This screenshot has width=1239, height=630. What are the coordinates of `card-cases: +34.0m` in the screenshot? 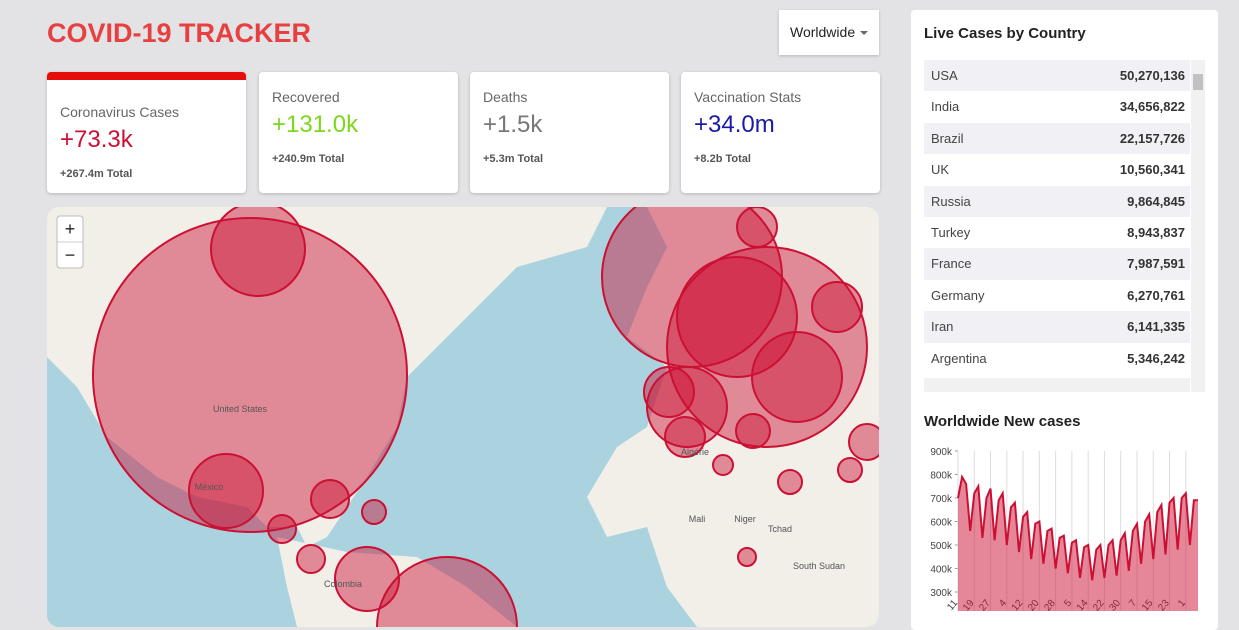 It's located at (734, 124).